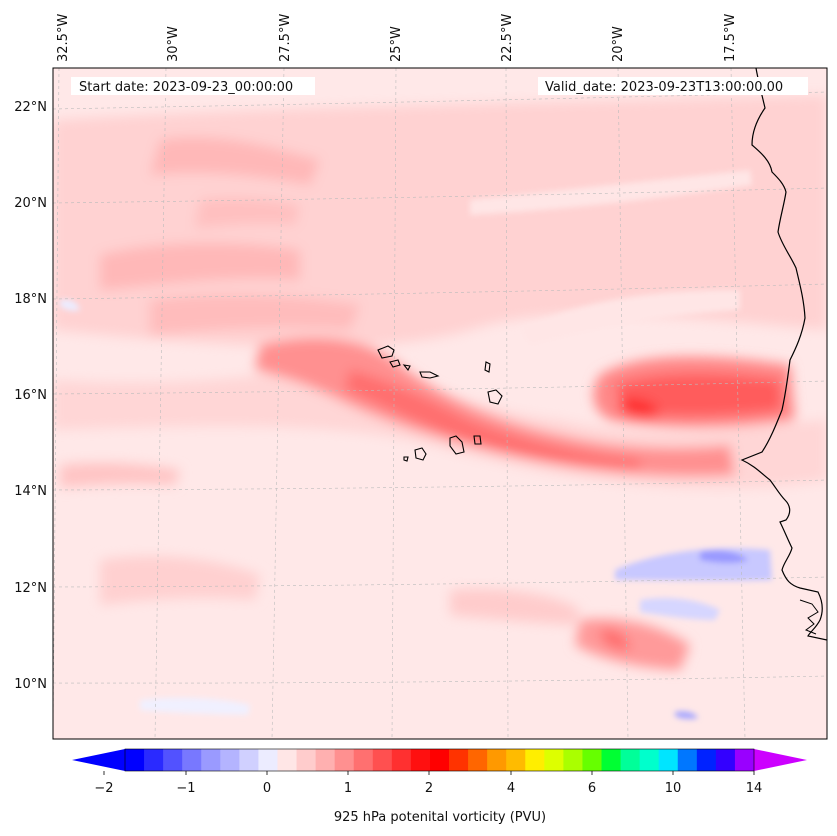  What do you see at coordinates (780, 760) in the screenshot?
I see `colorbar-extend-high` at bounding box center [780, 760].